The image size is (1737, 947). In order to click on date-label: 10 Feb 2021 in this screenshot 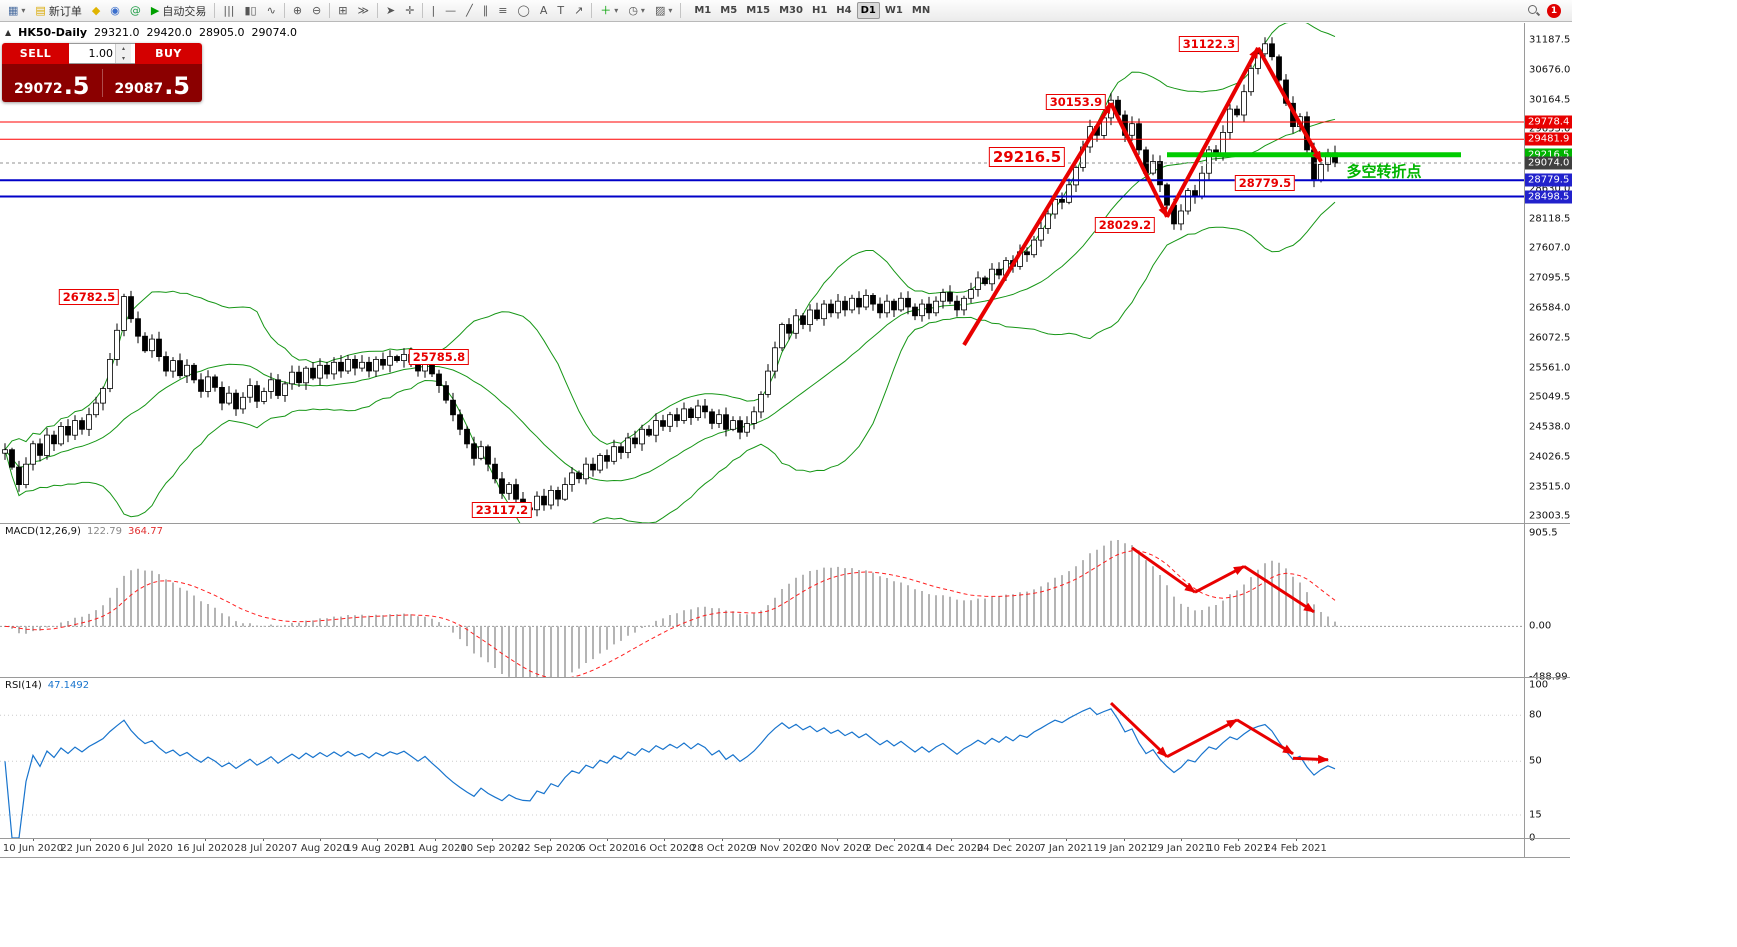, I will do `click(1238, 848)`.